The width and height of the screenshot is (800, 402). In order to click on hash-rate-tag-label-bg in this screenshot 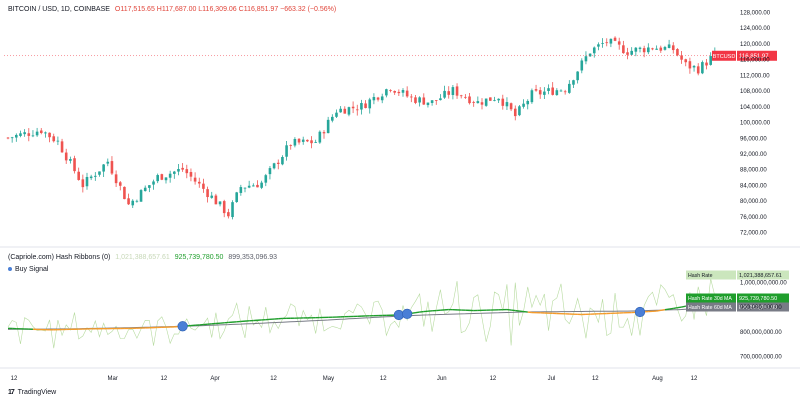, I will do `click(711, 275)`.